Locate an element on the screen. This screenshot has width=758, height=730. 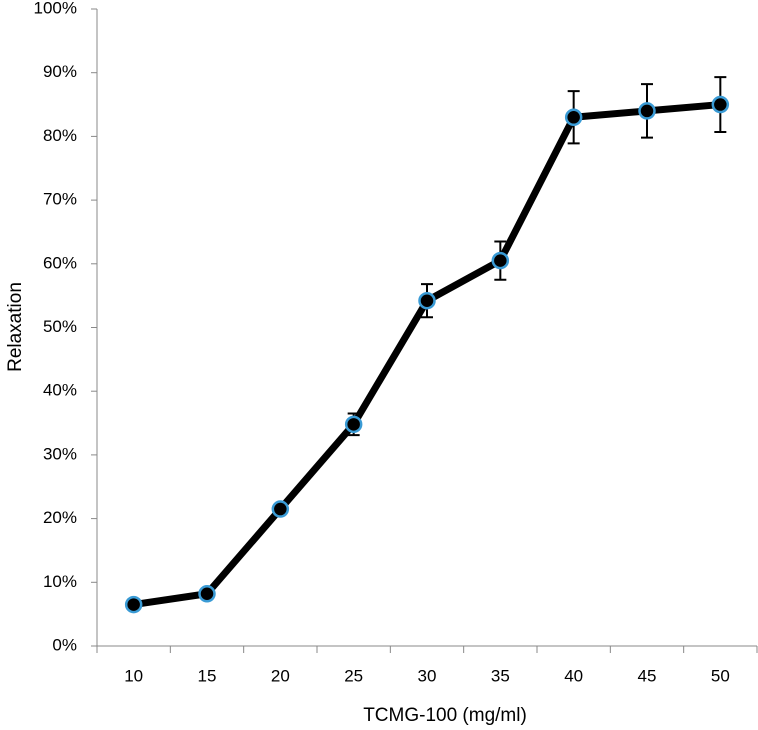
y-tick-label: 70% is located at coordinates (60, 199).